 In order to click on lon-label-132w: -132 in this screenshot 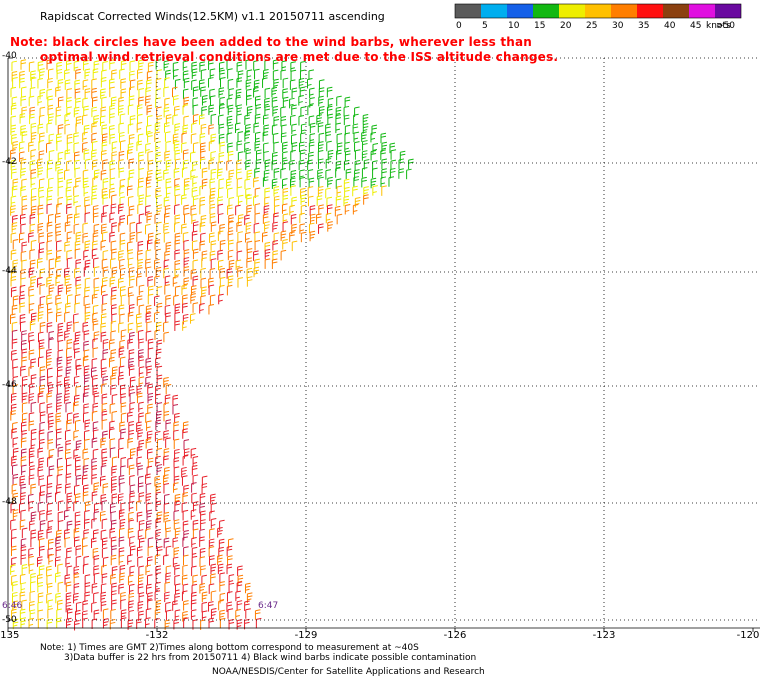, I will do `click(157, 635)`.